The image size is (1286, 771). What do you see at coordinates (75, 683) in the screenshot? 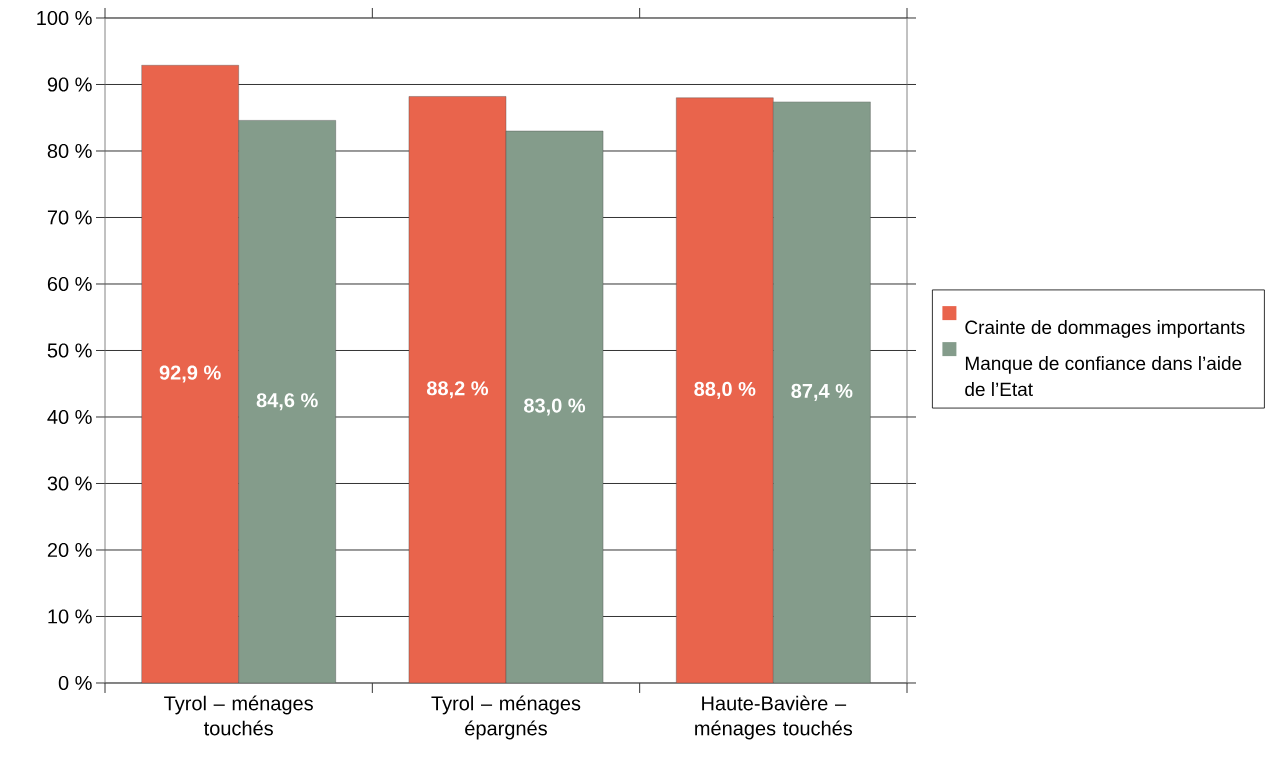
I see `y-tick-label: 0 %` at bounding box center [75, 683].